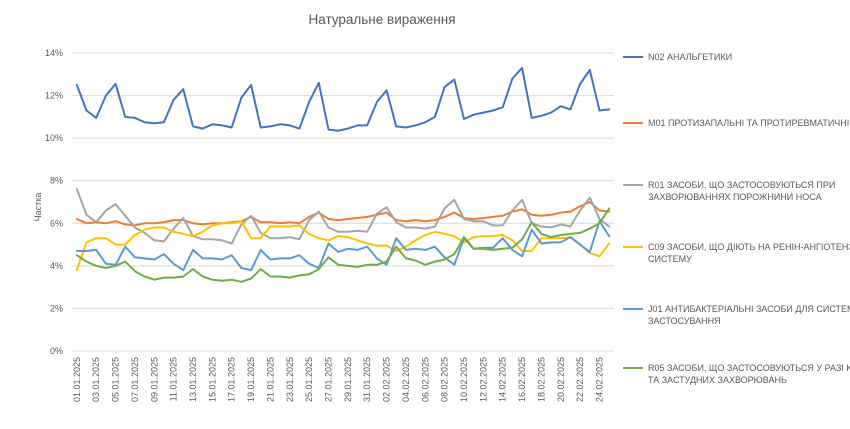  What do you see at coordinates (38, 207) in the screenshot?
I see `y-axis-label: Частка` at bounding box center [38, 207].